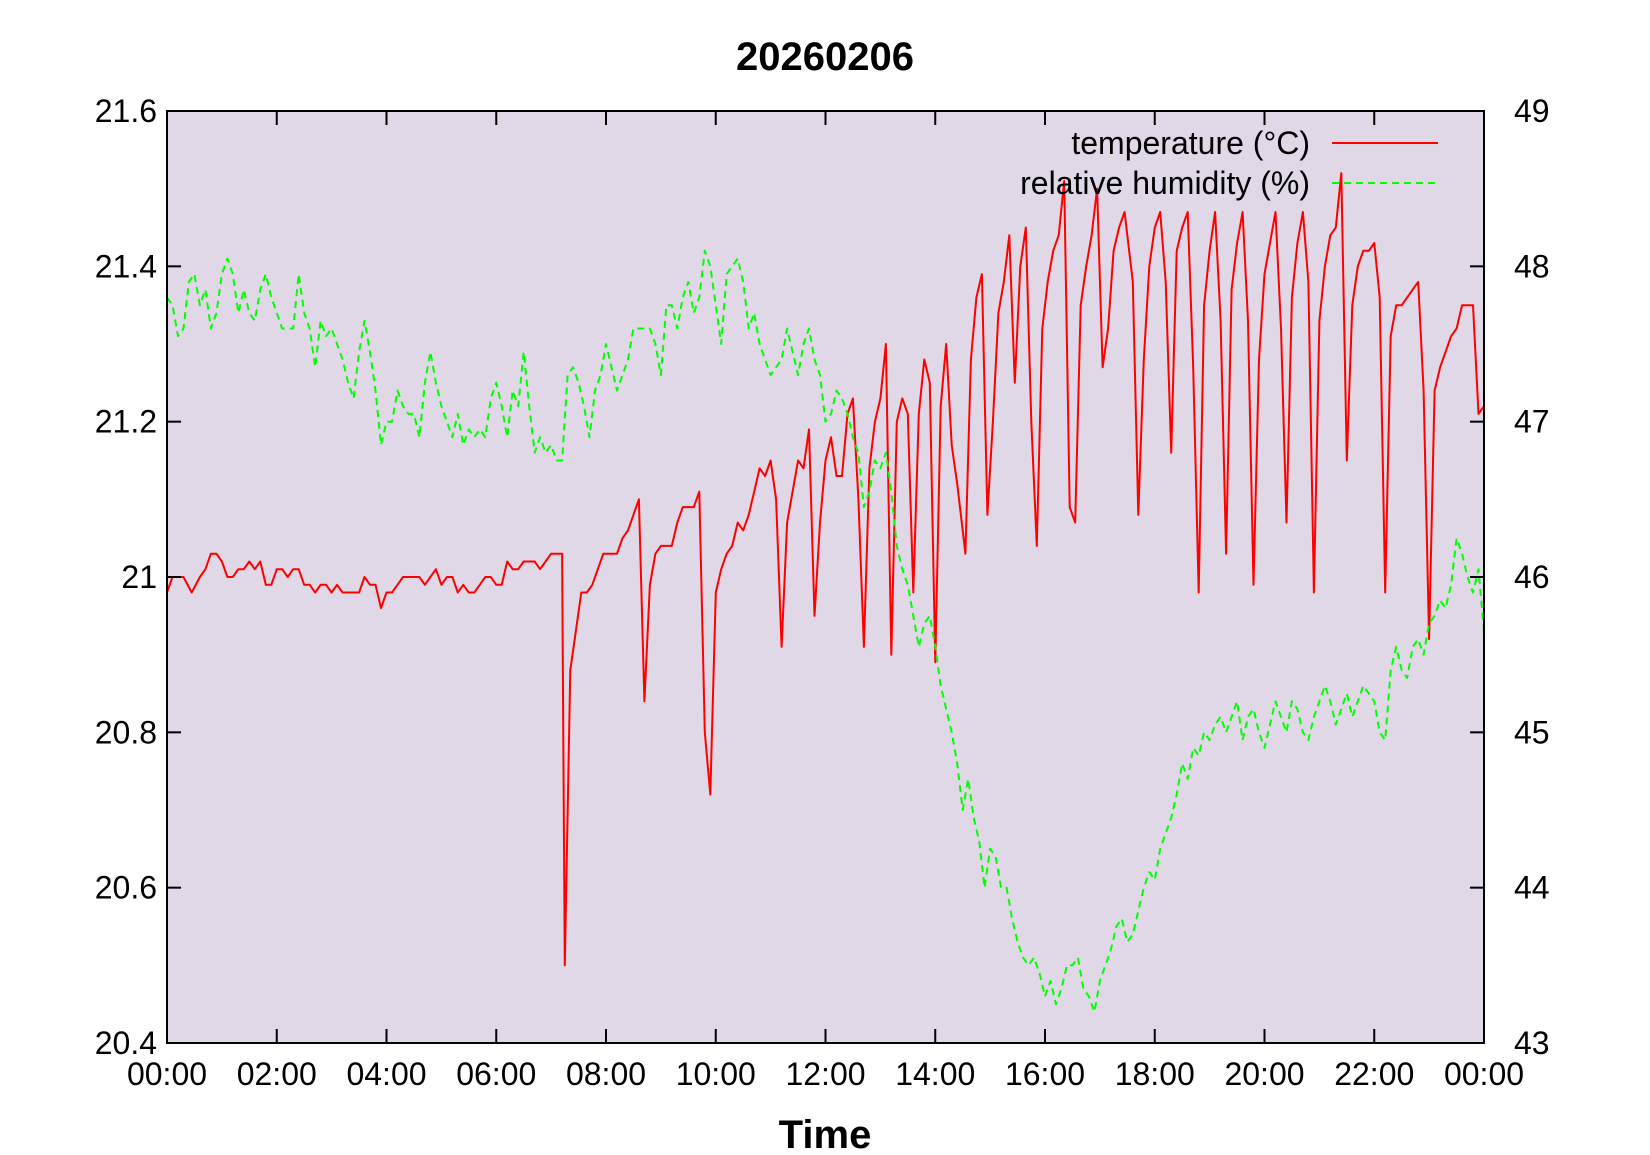 This screenshot has height=1155, width=1650. I want to click on x-tick-label: 22:00, so click(1374, 1074).